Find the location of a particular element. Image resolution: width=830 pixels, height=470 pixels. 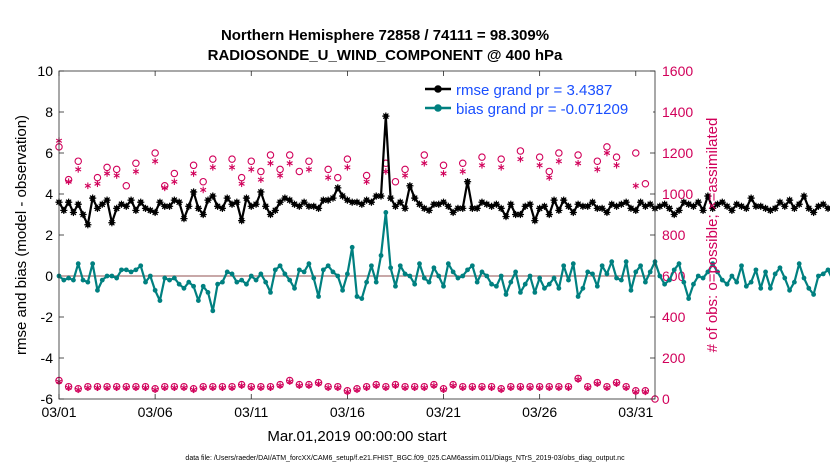

left-tick-label: 2 is located at coordinates (49, 235).